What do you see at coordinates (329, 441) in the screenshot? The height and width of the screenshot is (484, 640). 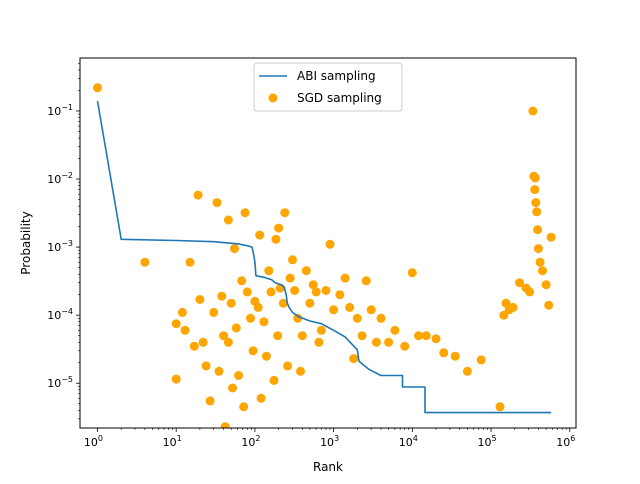 I see `x-tick-label: 10³` at bounding box center [329, 441].